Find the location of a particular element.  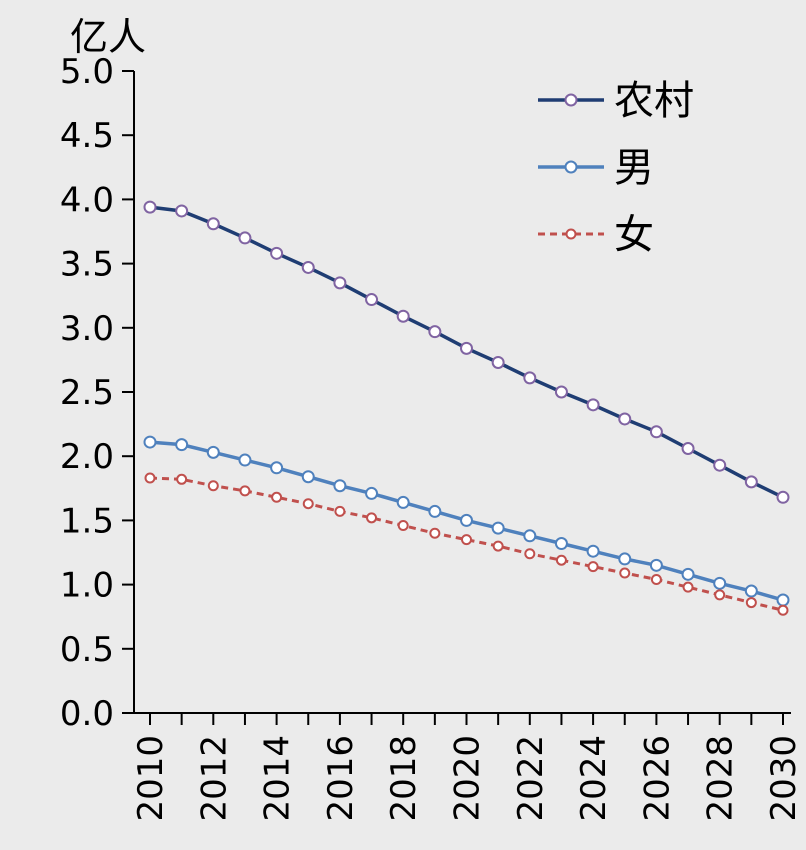

legend-item: 农村 is located at coordinates (616, 101).